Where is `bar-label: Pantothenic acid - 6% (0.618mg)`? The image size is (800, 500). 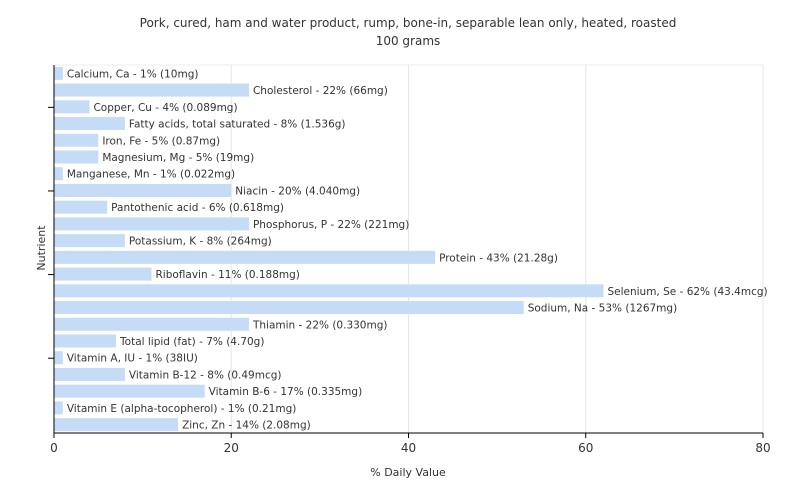
bar-label: Pantothenic acid - 6% (0.618mg) is located at coordinates (197, 208).